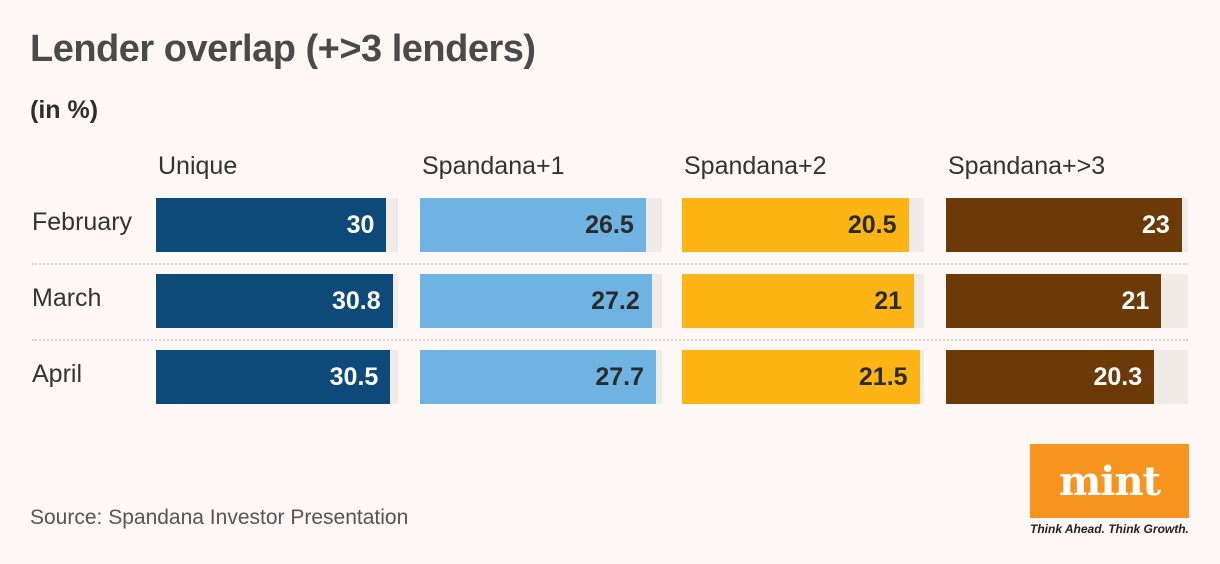 This screenshot has height=564, width=1220. Describe the element at coordinates (1054, 301) in the screenshot. I see `bar-march-3: 21` at that location.